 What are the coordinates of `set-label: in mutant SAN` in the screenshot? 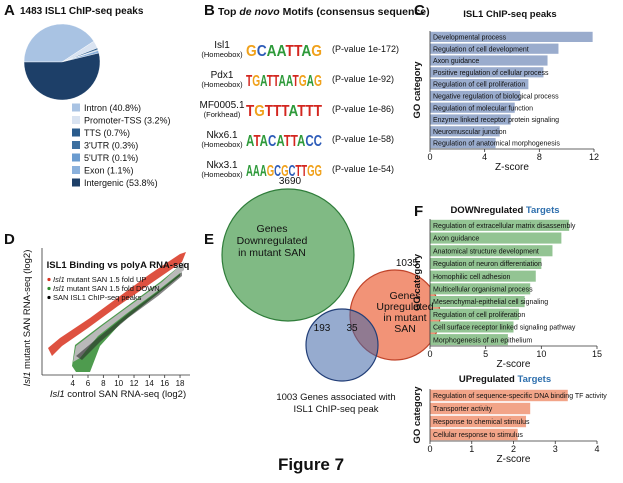 It's located at (272, 253).